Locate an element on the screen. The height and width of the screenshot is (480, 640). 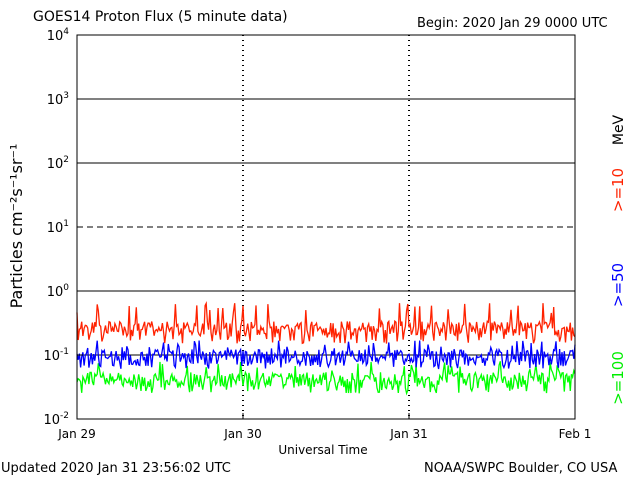
series-line-ge10 is located at coordinates (326, 322).